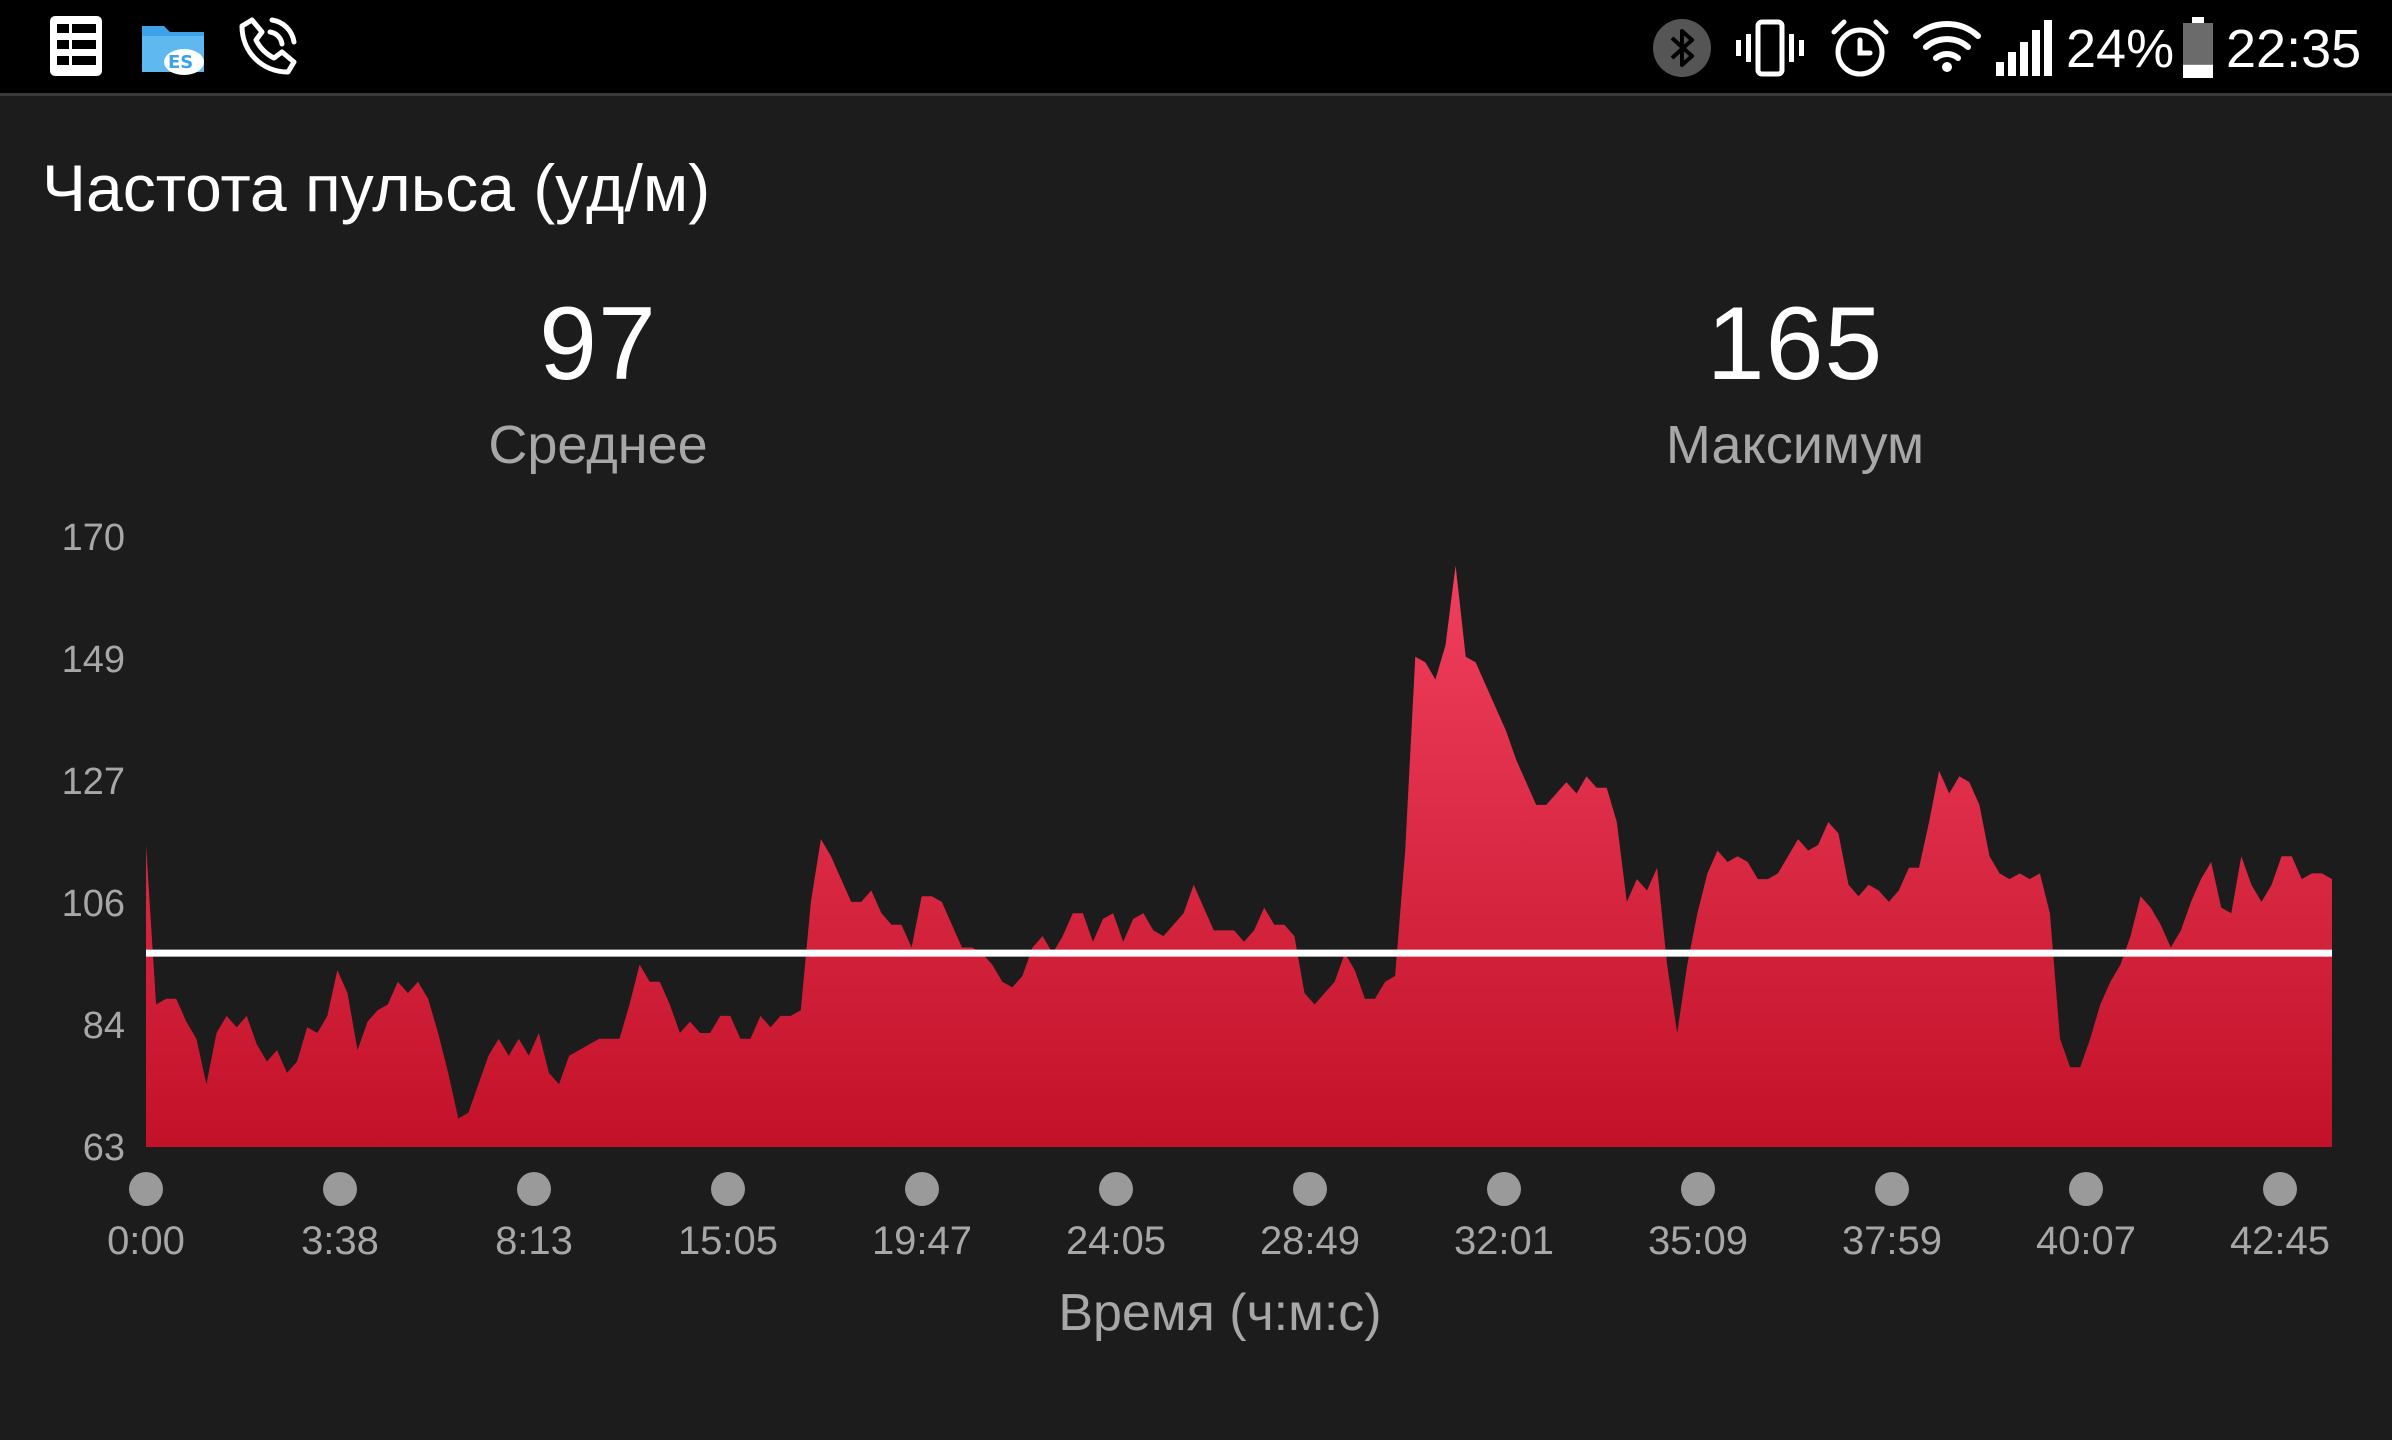  Describe the element at coordinates (93, 904) in the screenshot. I see `y-tick-label: 106` at that location.